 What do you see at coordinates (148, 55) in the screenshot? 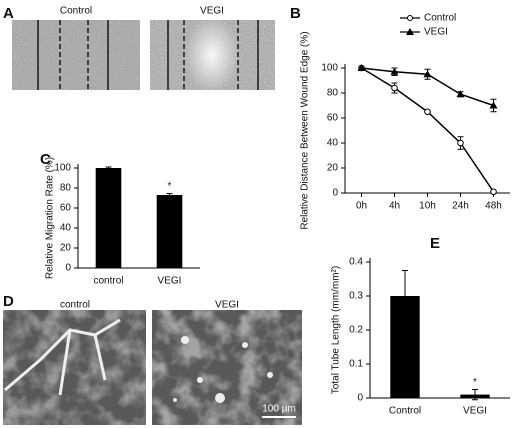
I see `wound-lines` at bounding box center [148, 55].